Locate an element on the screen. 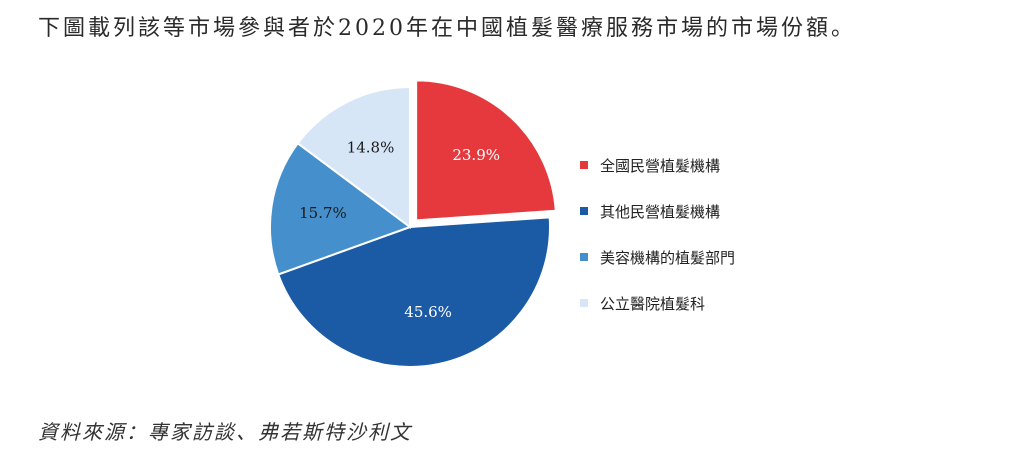 Image resolution: width=1024 pixels, height=467 pixels. legend-label: 公立醫院植髮科 is located at coordinates (653, 303).